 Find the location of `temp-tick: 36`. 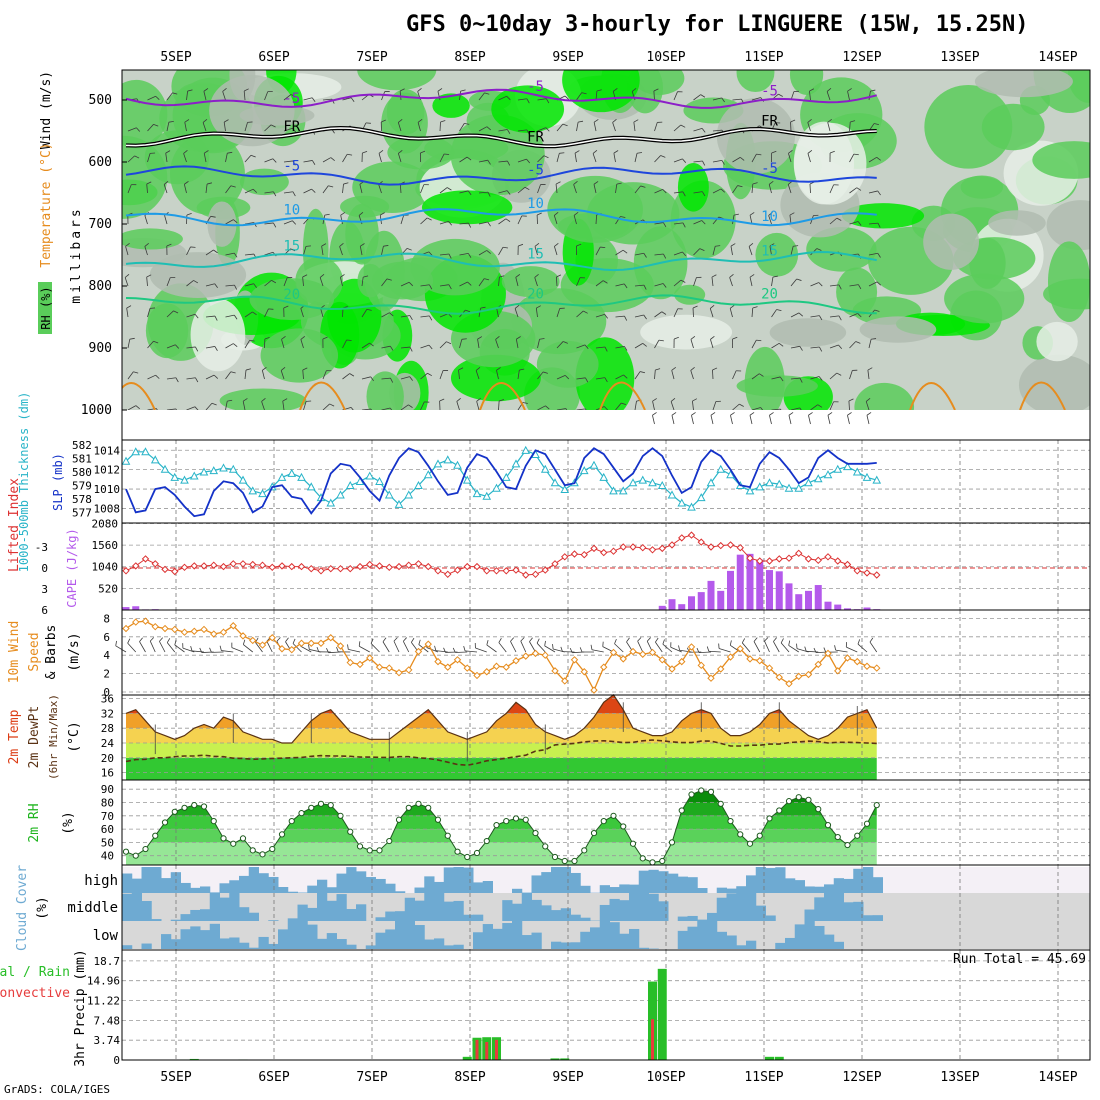

temp-tick: 36 is located at coordinates (107, 699).